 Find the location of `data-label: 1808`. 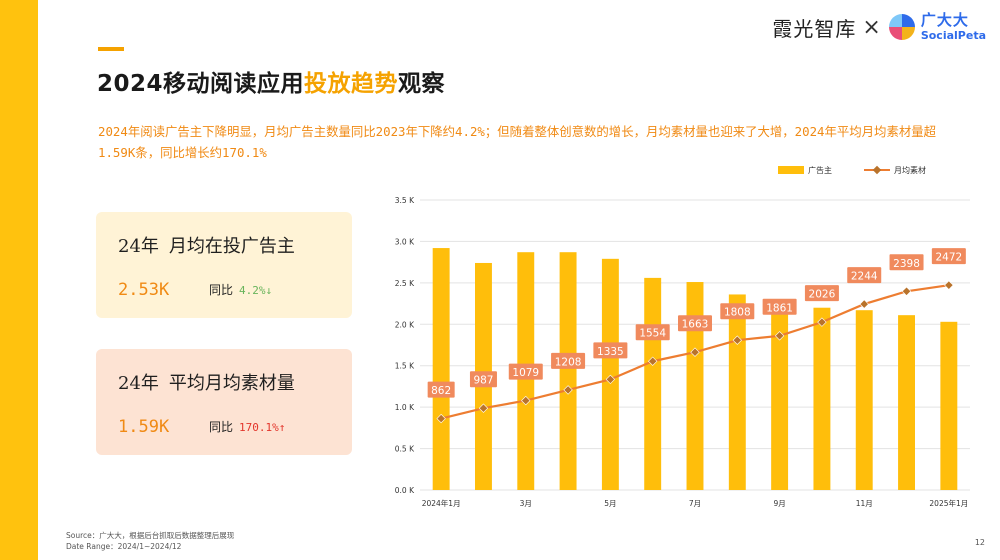

data-label: 1808 is located at coordinates (737, 313).